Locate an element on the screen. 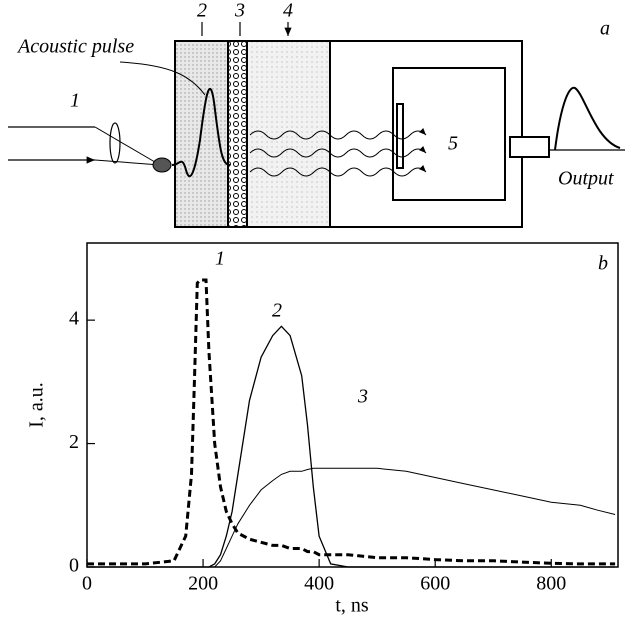  label: 5 is located at coordinates (453, 144).